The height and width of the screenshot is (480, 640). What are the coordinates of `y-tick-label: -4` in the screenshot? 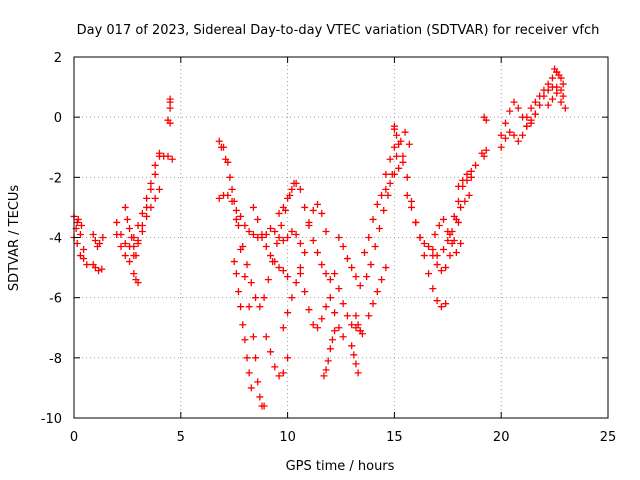 It's located at (55, 239).